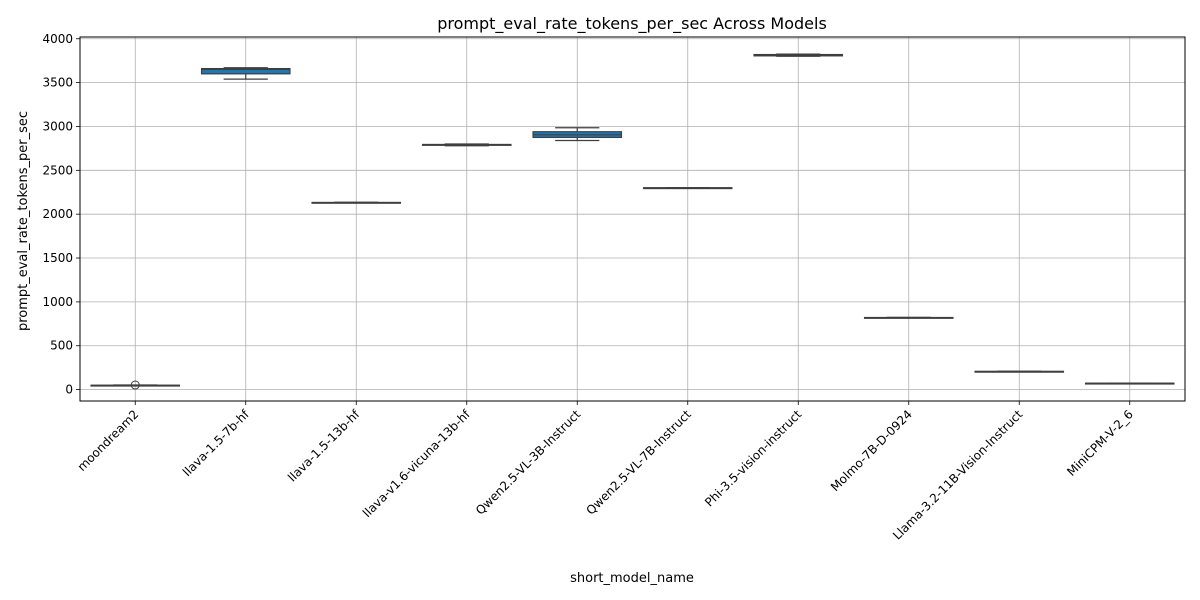 The height and width of the screenshot is (600, 1200). I want to click on box-Phi-3.5-vision-instruct, so click(798, 55).